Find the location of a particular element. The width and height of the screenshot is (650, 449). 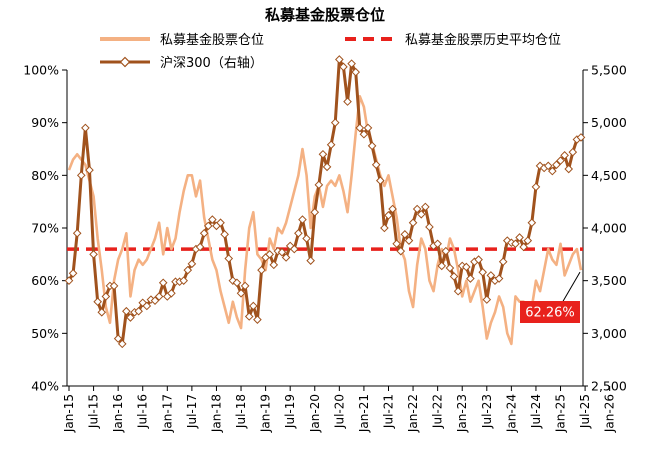

legend-label-index: 沪深300（右轴） is located at coordinates (211, 63).